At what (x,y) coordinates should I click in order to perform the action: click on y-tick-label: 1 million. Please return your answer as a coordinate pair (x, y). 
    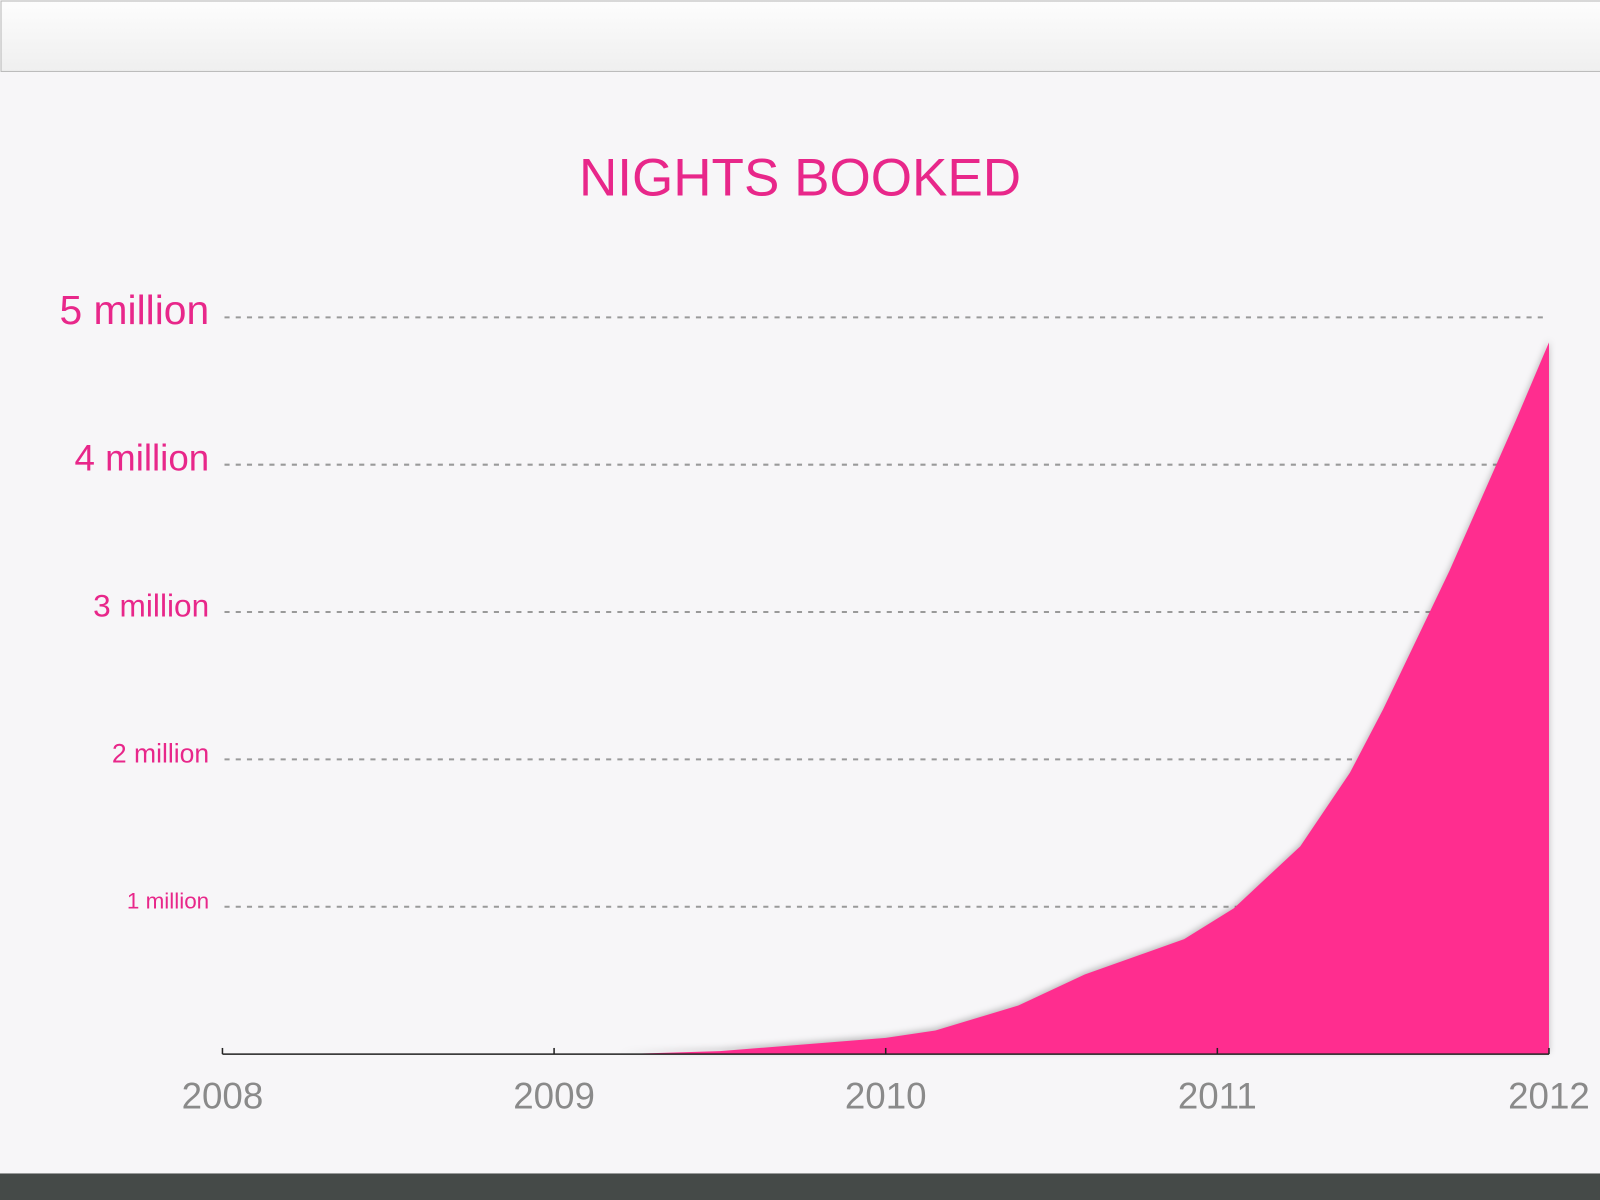
    Looking at the image, I should click on (168, 901).